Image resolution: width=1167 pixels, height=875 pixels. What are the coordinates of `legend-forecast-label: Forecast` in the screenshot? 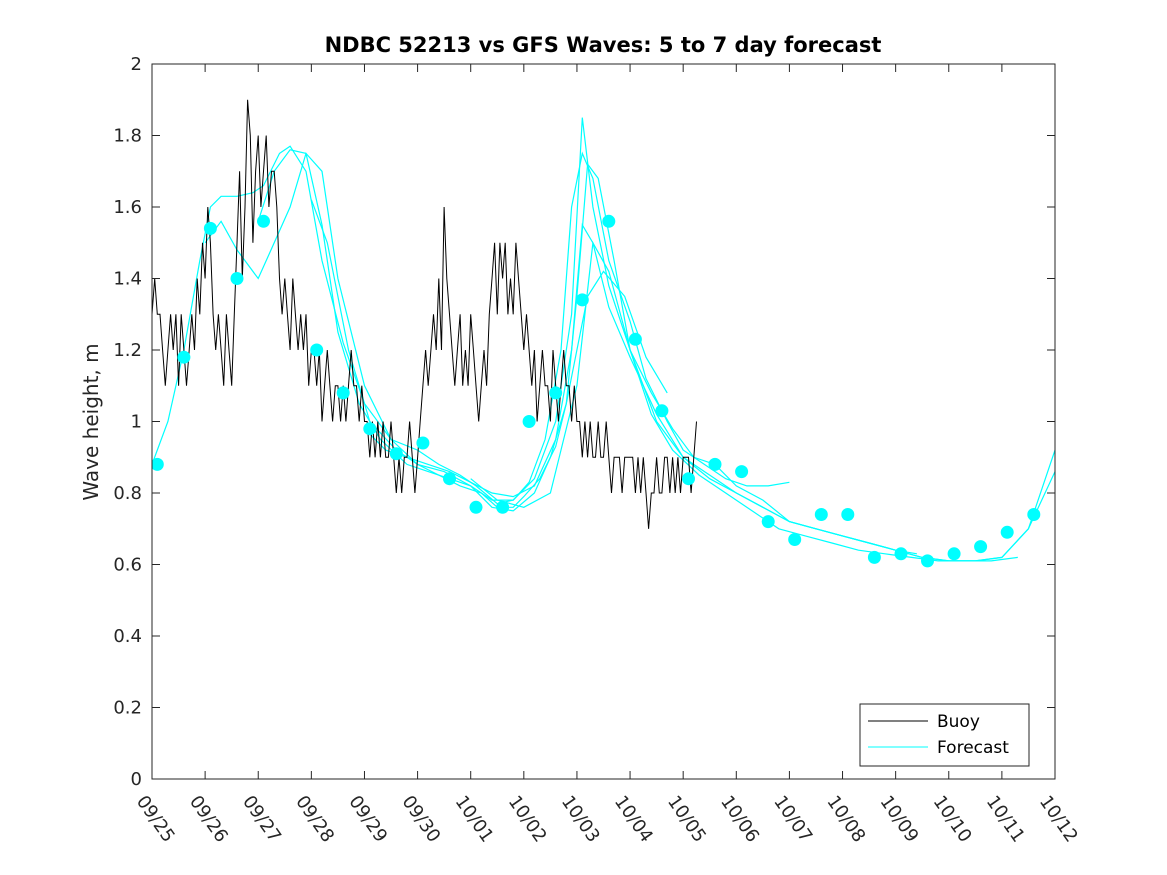 It's located at (973, 748).